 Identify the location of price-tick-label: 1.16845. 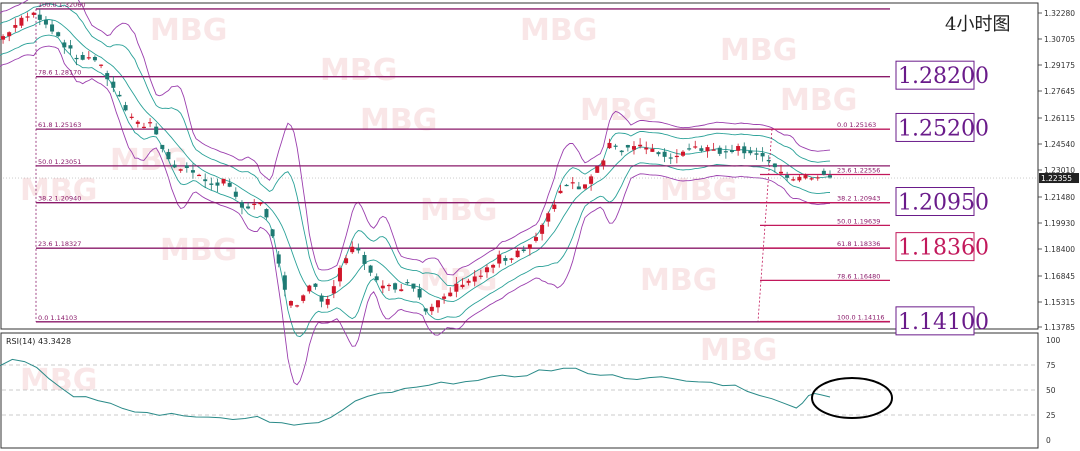
(1059, 276).